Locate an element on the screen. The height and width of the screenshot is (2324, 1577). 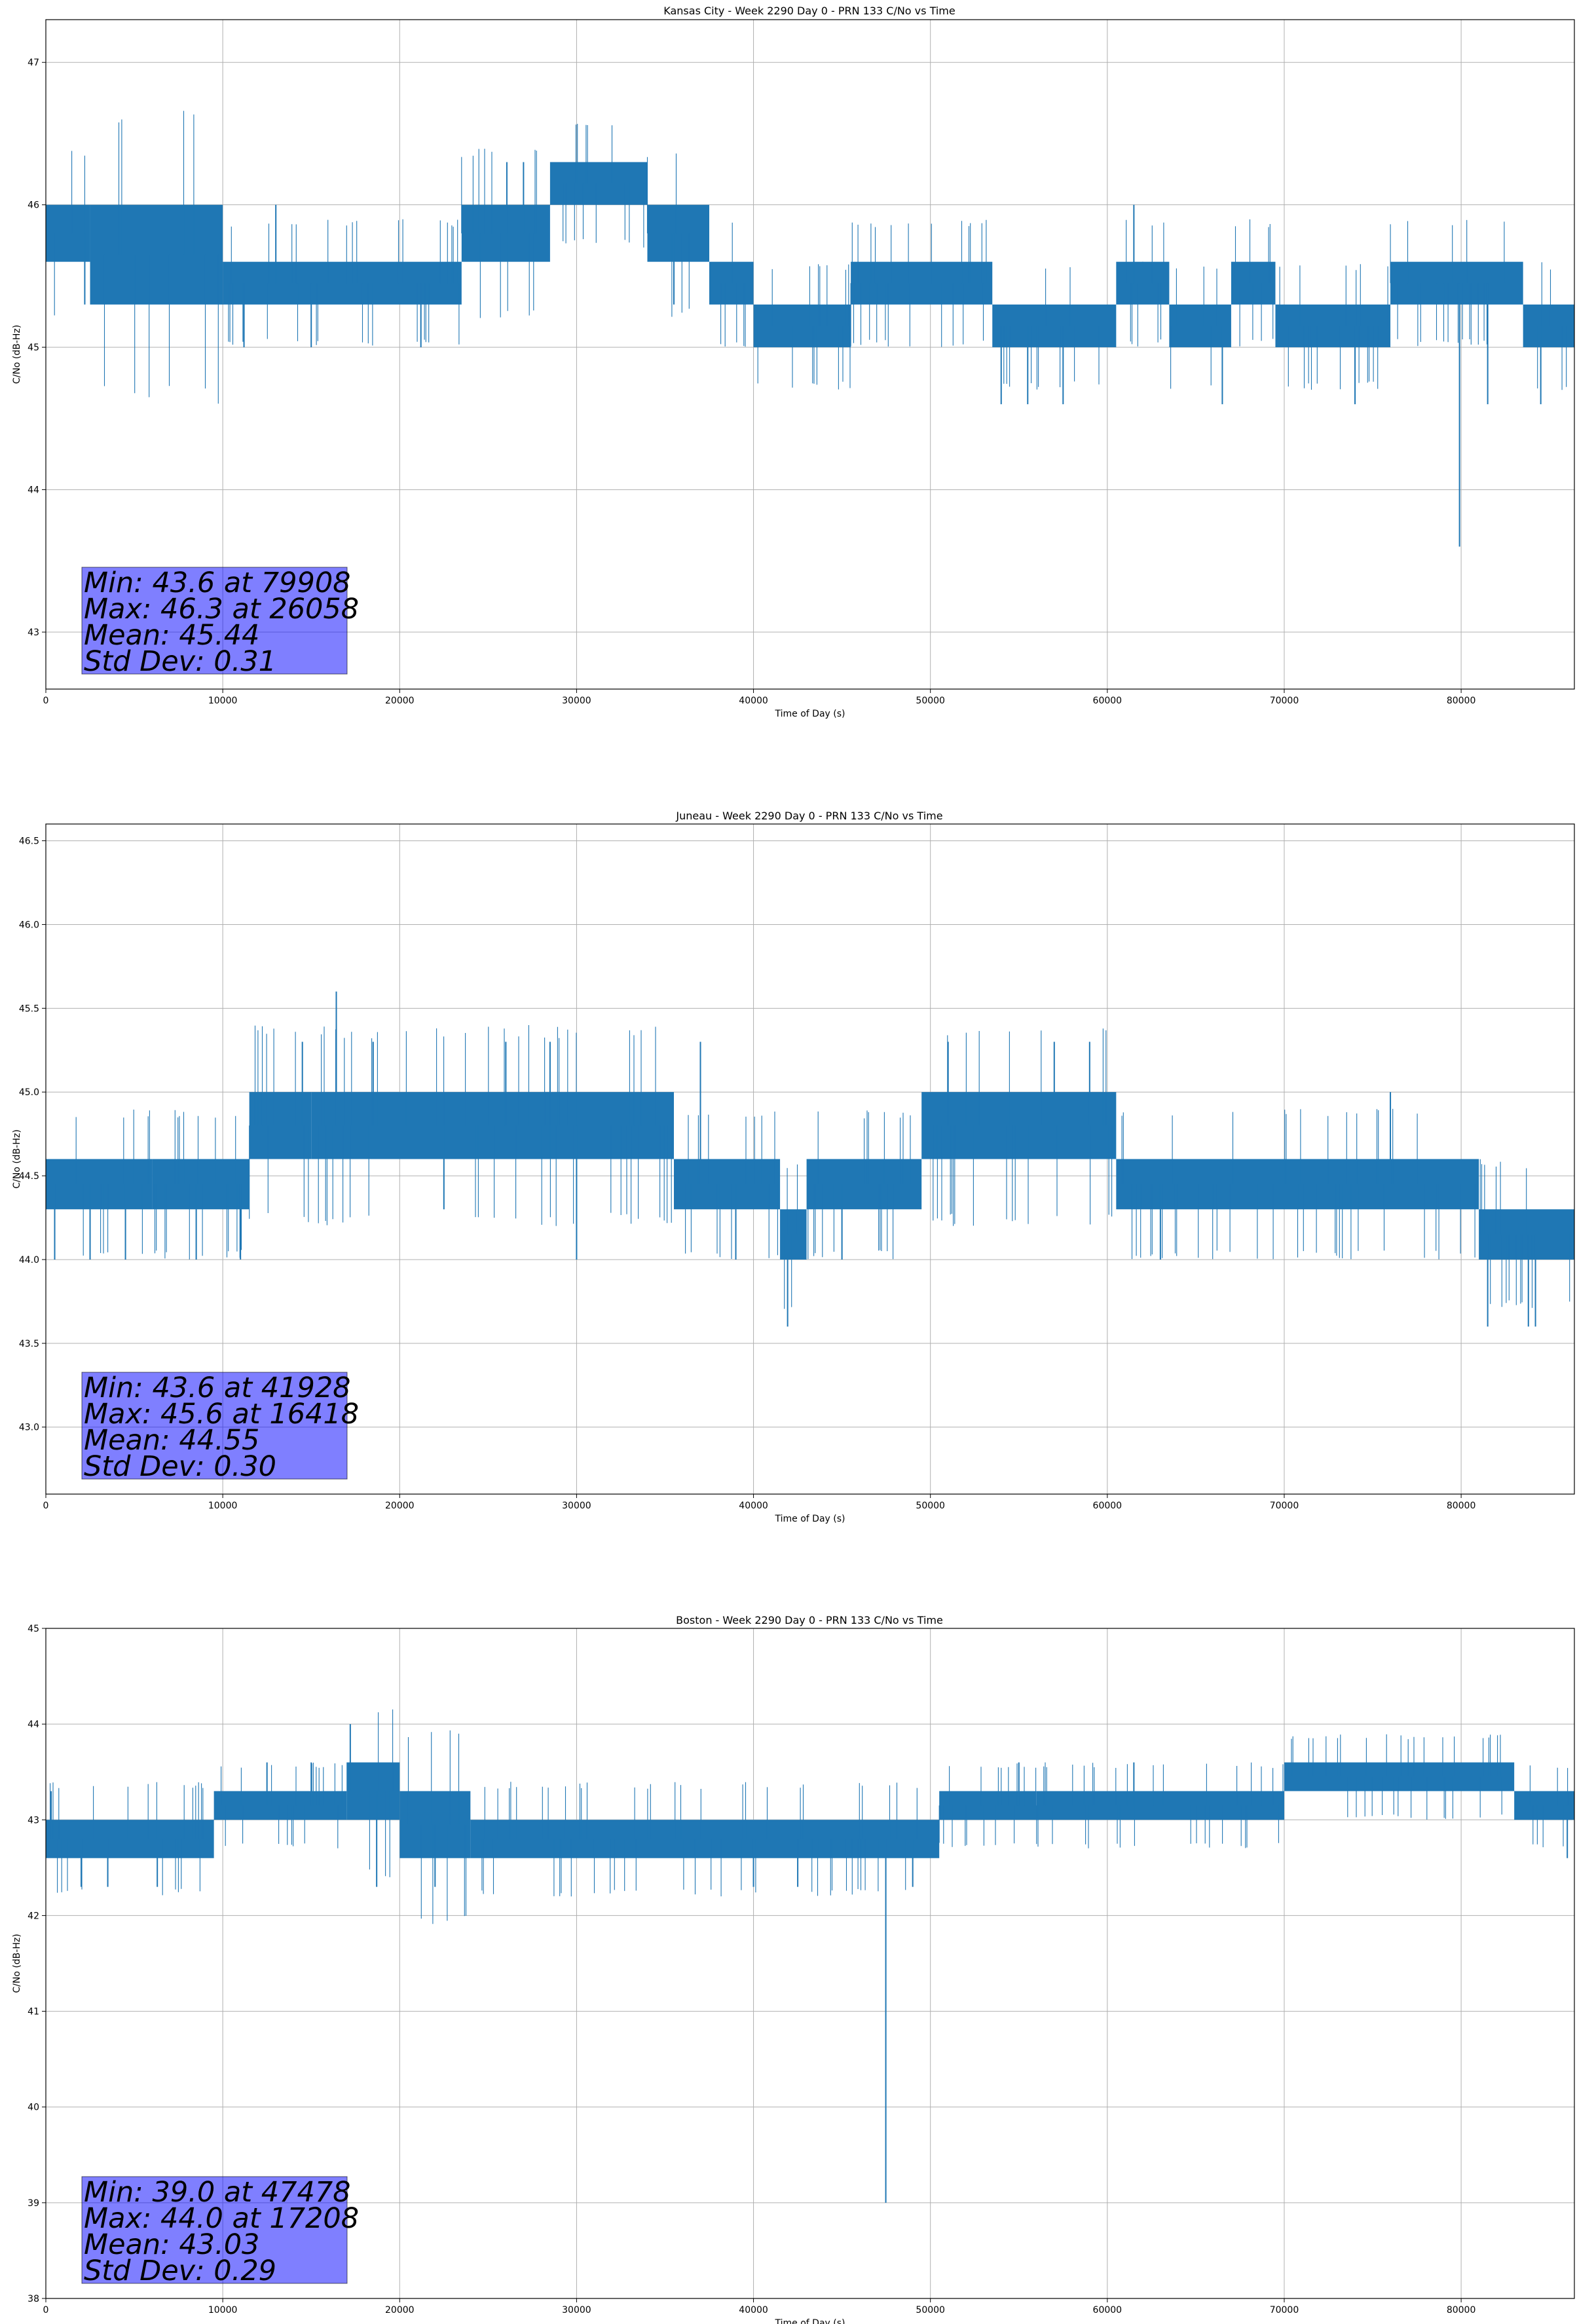
y-tick-label: 46.5 is located at coordinates (29, 841).